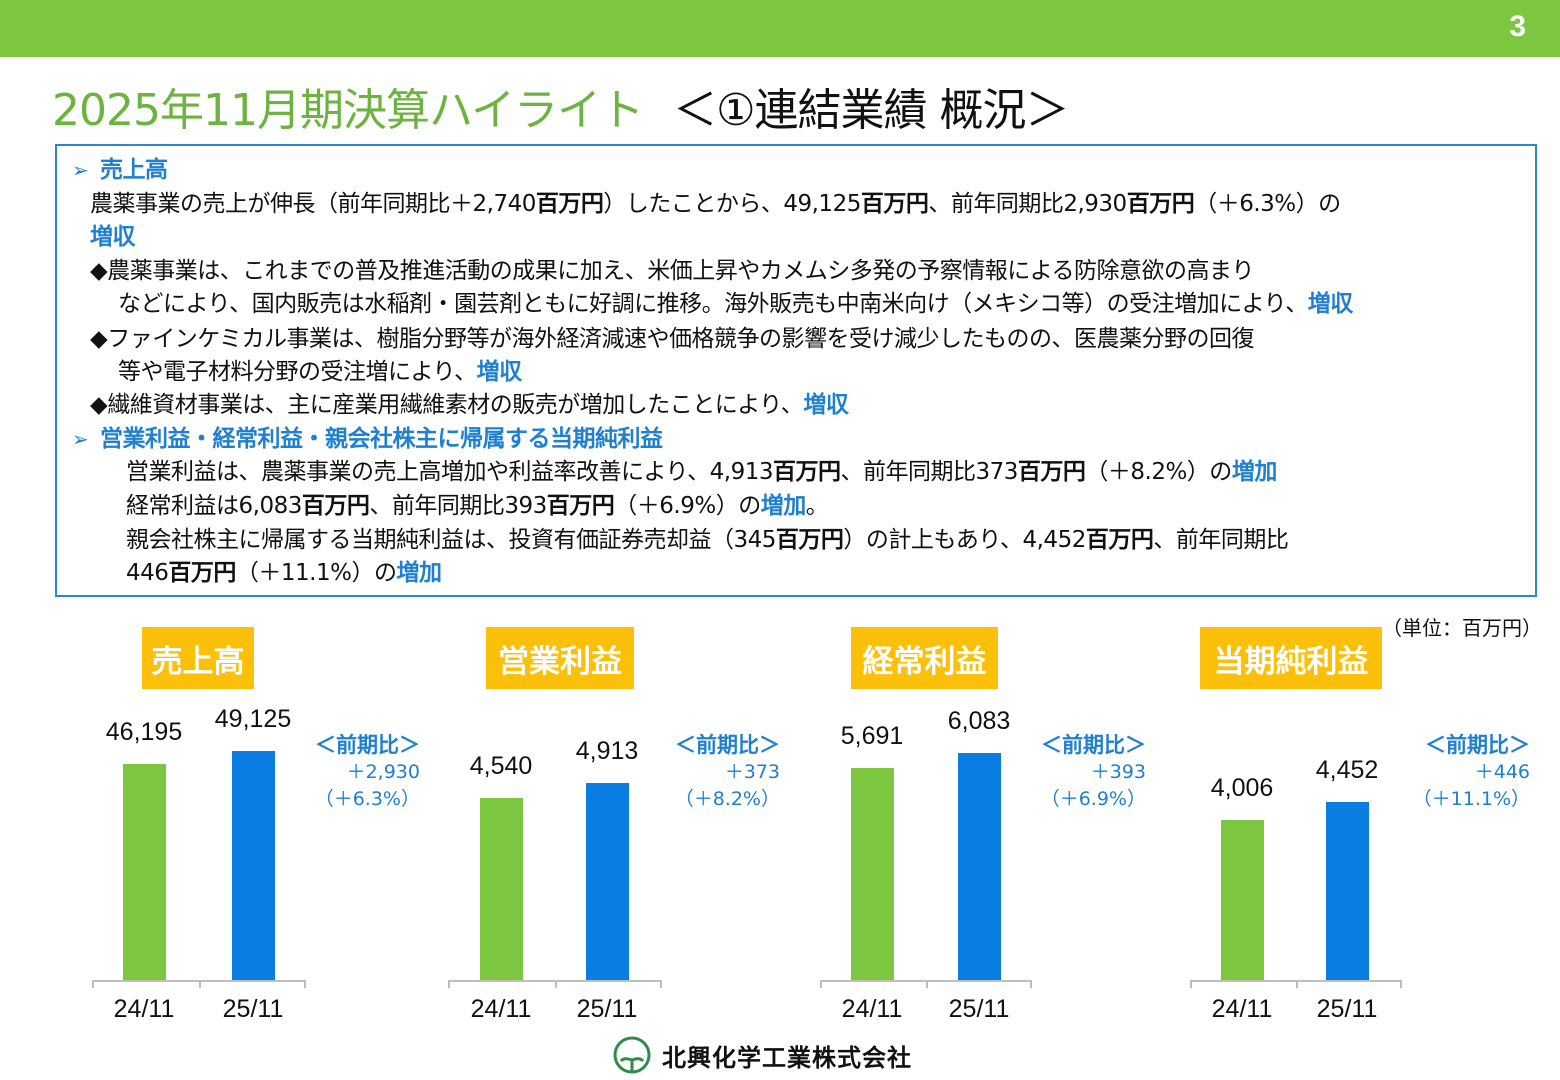 The width and height of the screenshot is (1560, 1080). Describe the element at coordinates (1061, 772) in the screenshot. I see `comparison-note: ＜前期比＞ ＋393 （＋6.9%）` at that location.